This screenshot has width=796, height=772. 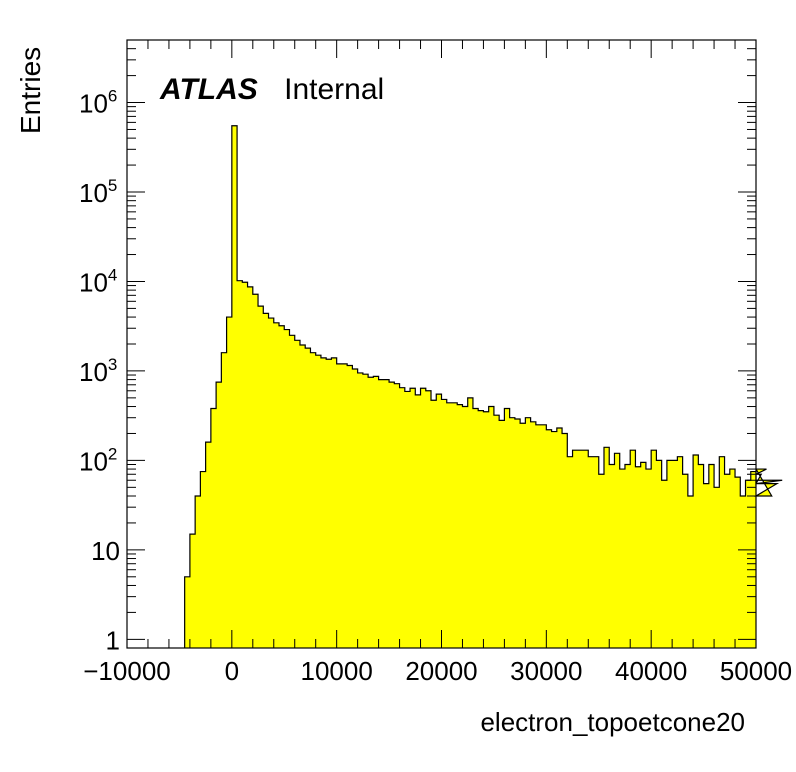 What do you see at coordinates (756, 671) in the screenshot?
I see `x-tick-label: 50000` at bounding box center [756, 671].